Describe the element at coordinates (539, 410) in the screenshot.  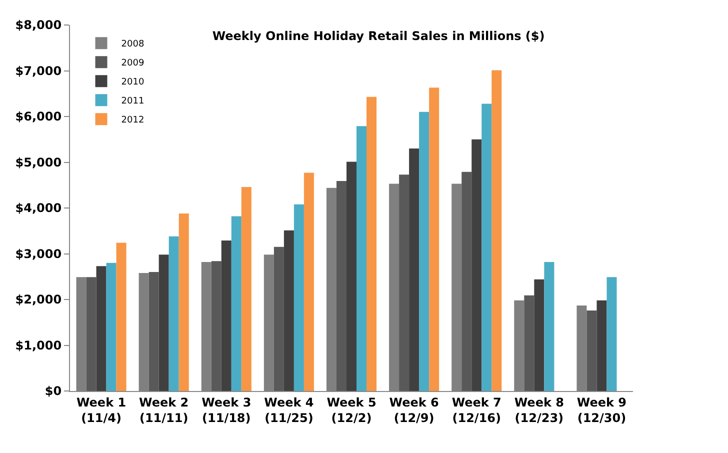
I see `x-tick-label: Week 8 (12/23)` at that location.